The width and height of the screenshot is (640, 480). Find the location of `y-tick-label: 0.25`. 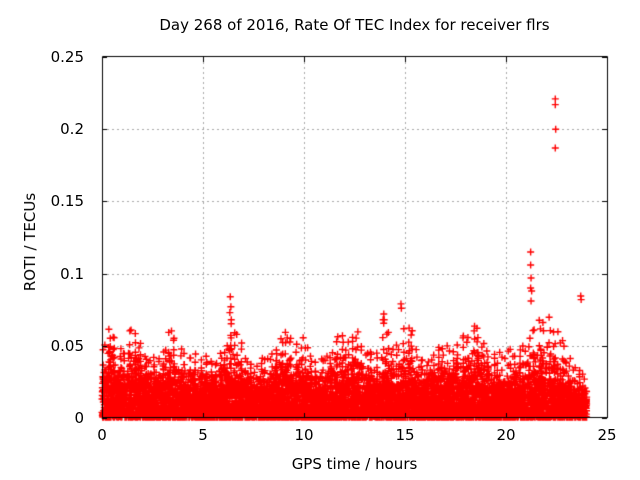

y-tick-label: 0.25 is located at coordinates (67, 57).